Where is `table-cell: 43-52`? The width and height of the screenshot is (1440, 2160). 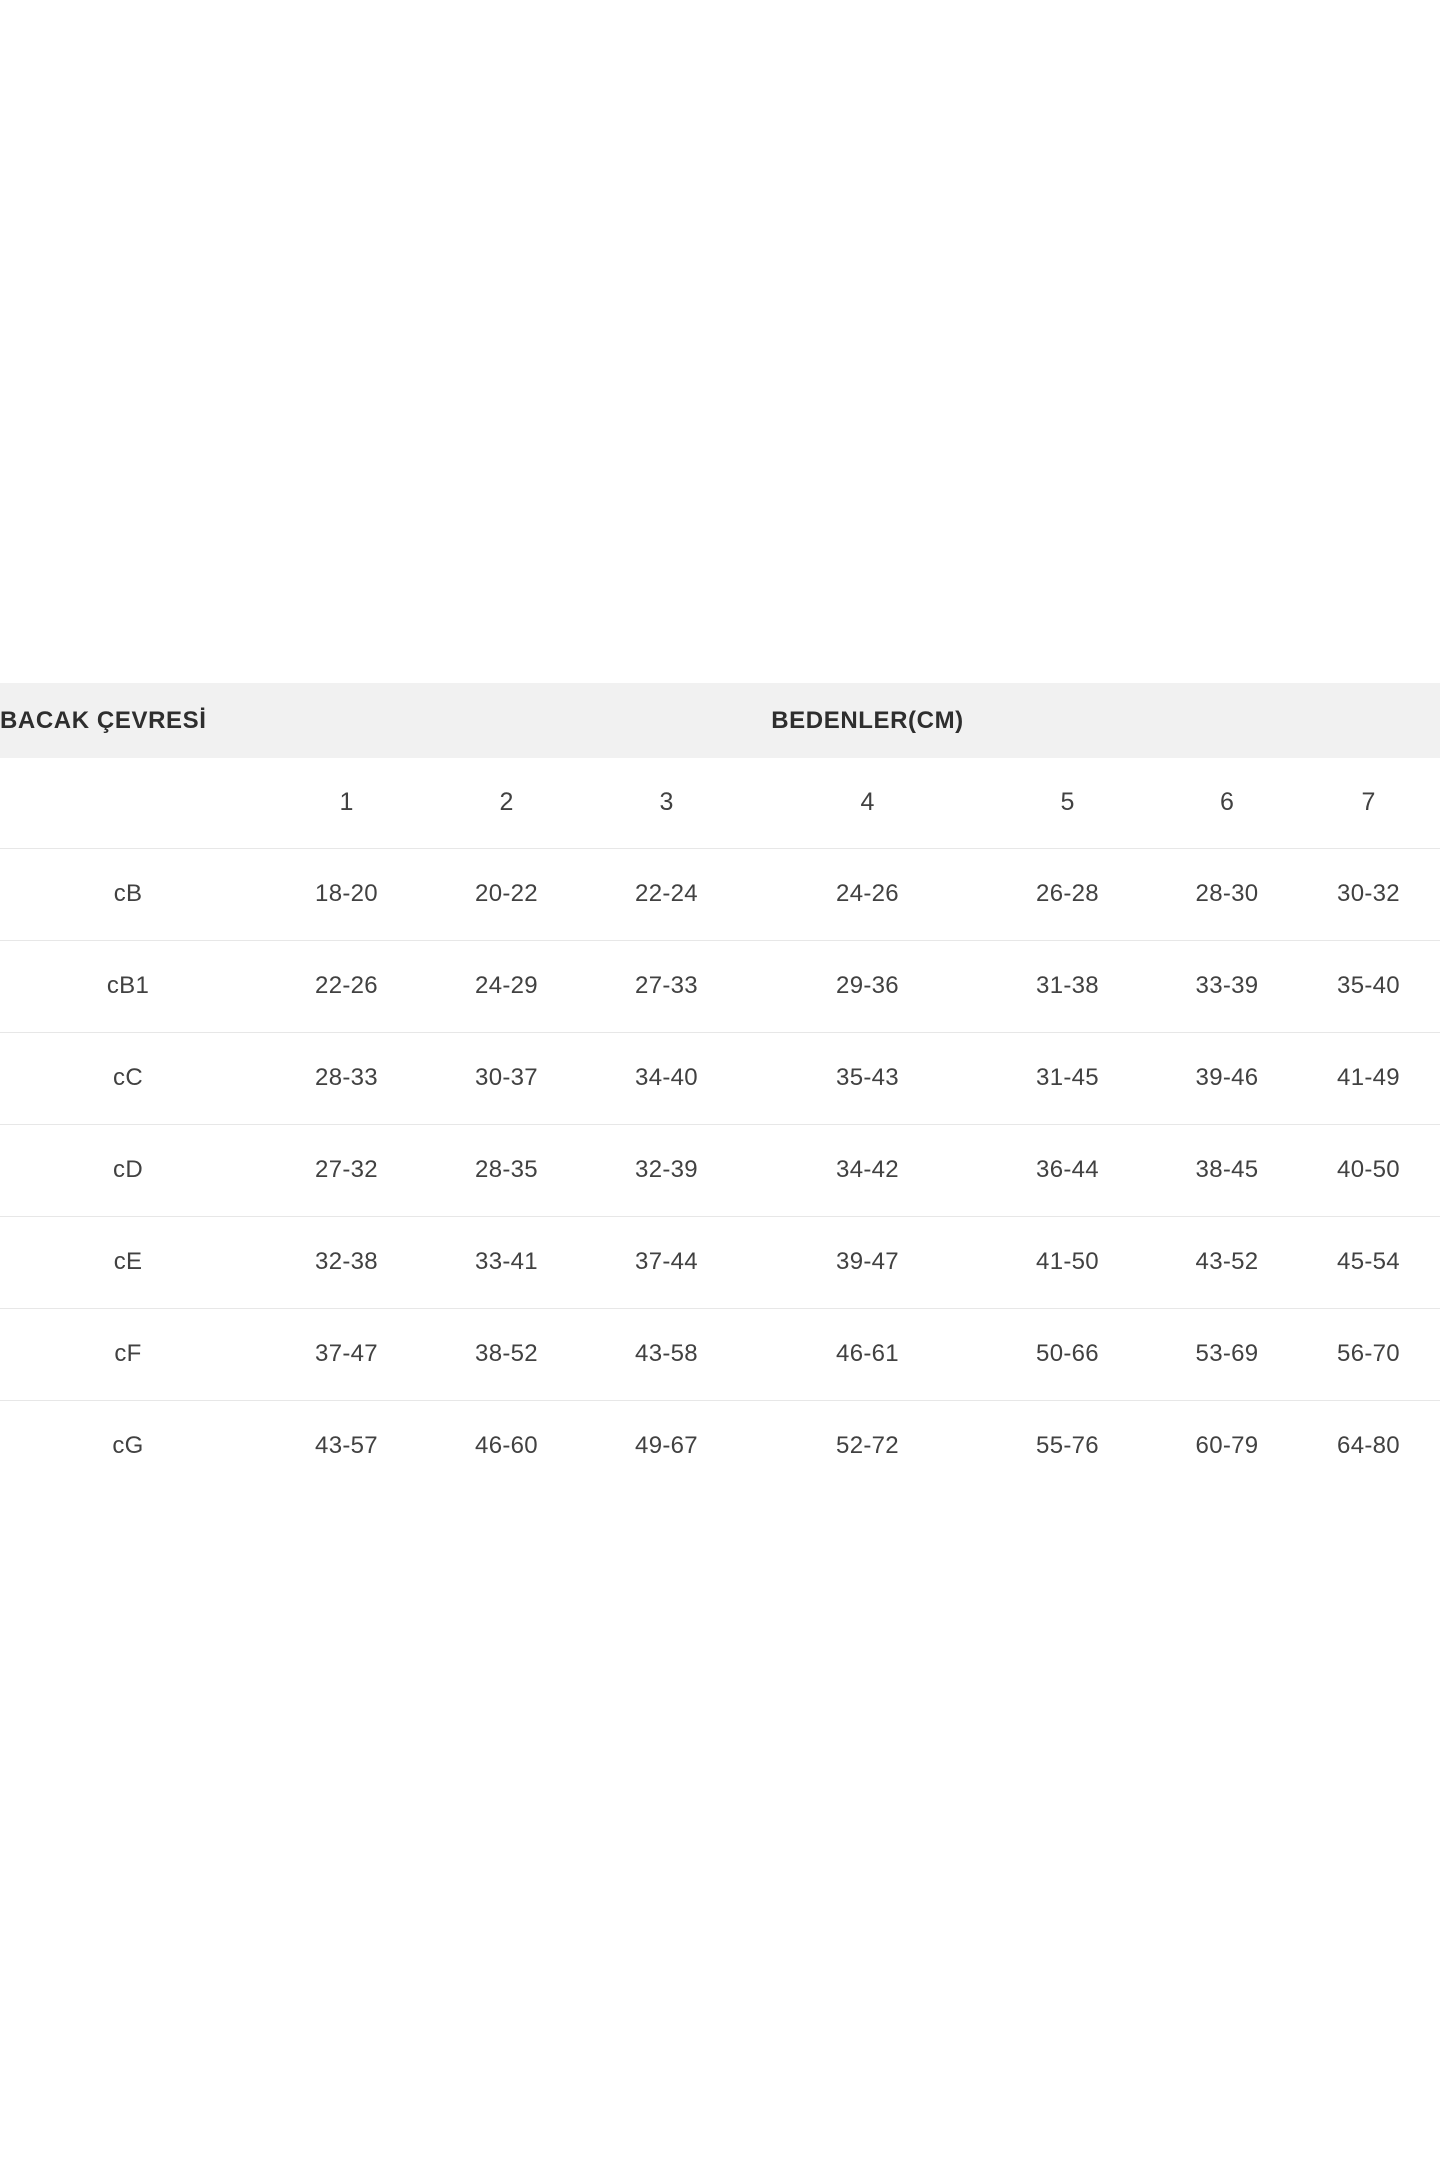 table-cell: 43-52 is located at coordinates (1227, 1261).